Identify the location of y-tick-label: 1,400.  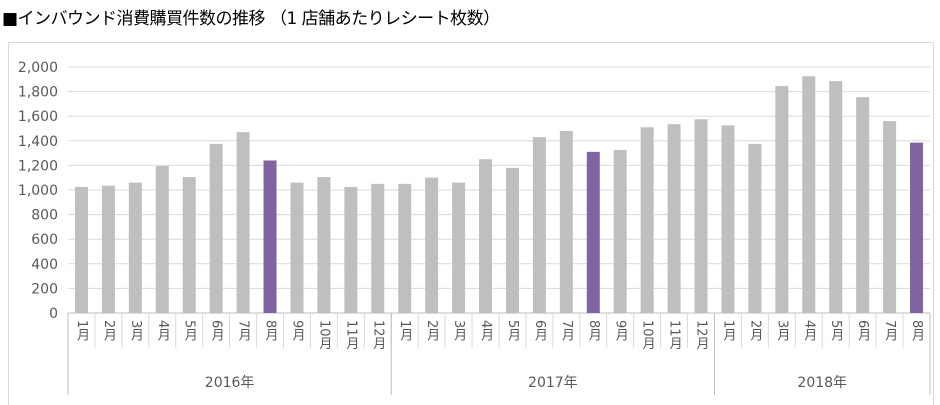
(38, 142).